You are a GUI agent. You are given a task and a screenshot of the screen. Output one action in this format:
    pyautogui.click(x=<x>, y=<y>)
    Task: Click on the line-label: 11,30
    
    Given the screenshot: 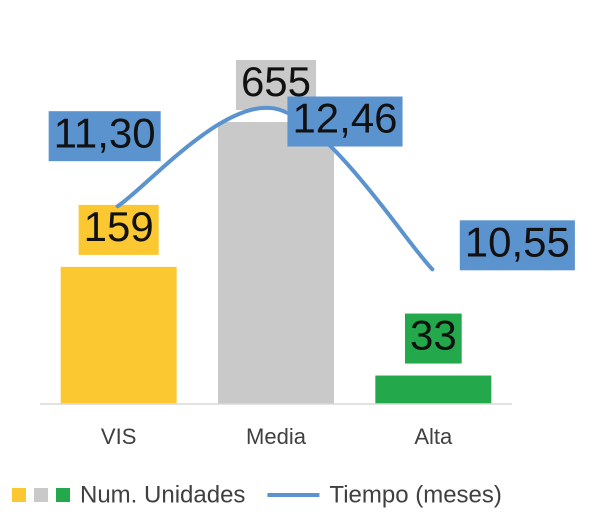 What is the action you would take?
    pyautogui.click(x=105, y=132)
    